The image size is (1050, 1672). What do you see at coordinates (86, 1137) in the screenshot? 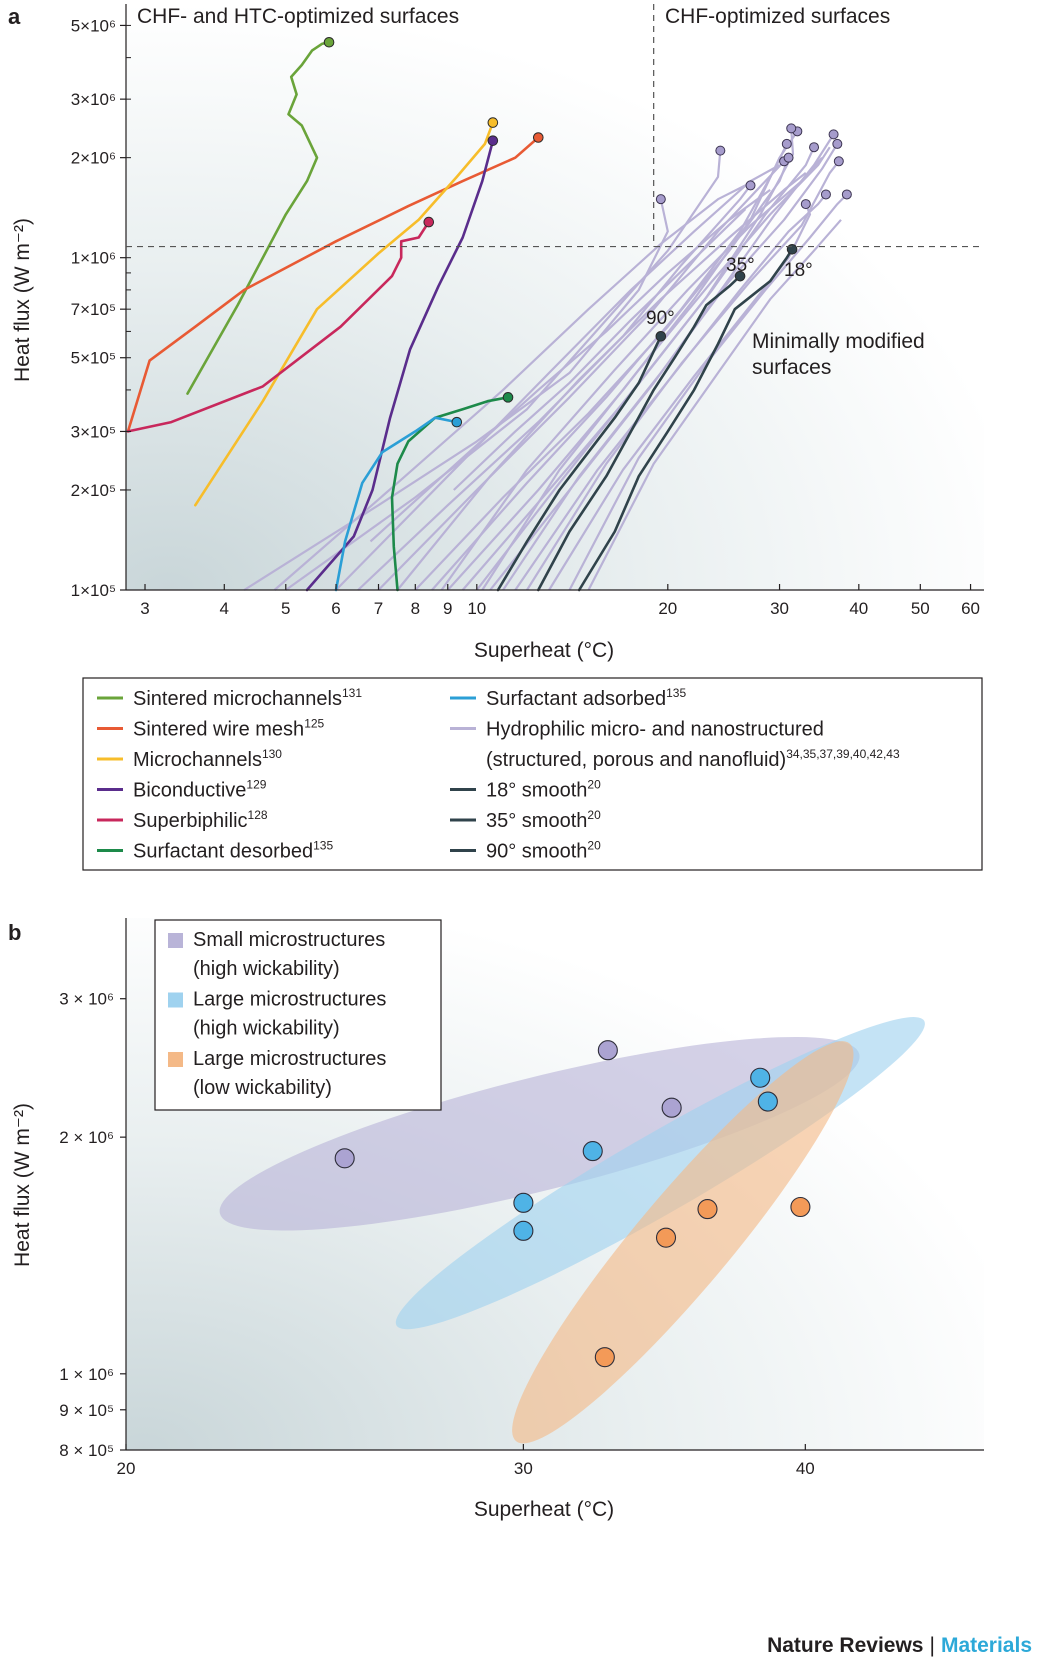
I see `y-tick-label: 2 × 10⁶` at bounding box center [86, 1137].